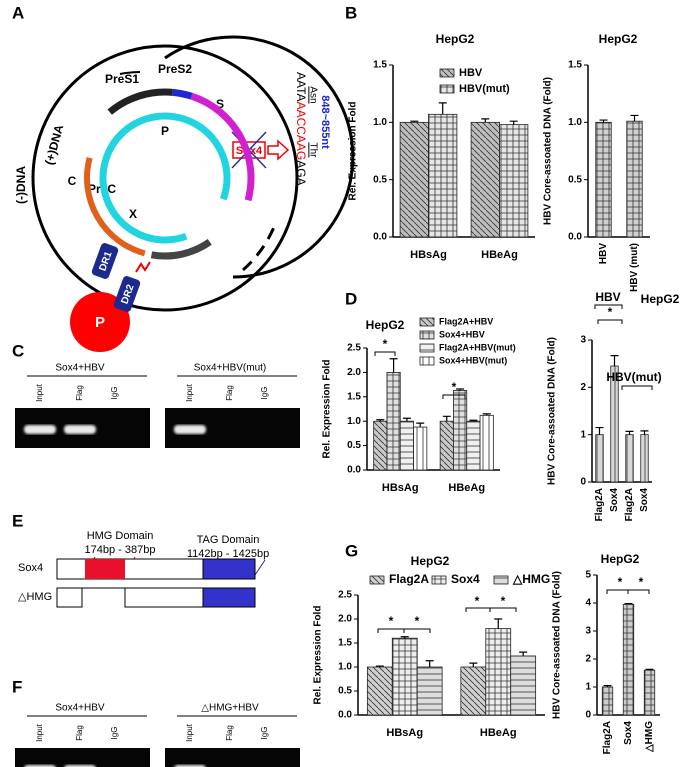 The height and width of the screenshot is (767, 685). Describe the element at coordinates (229, 597) in the screenshot. I see `tag-domain` at that location.